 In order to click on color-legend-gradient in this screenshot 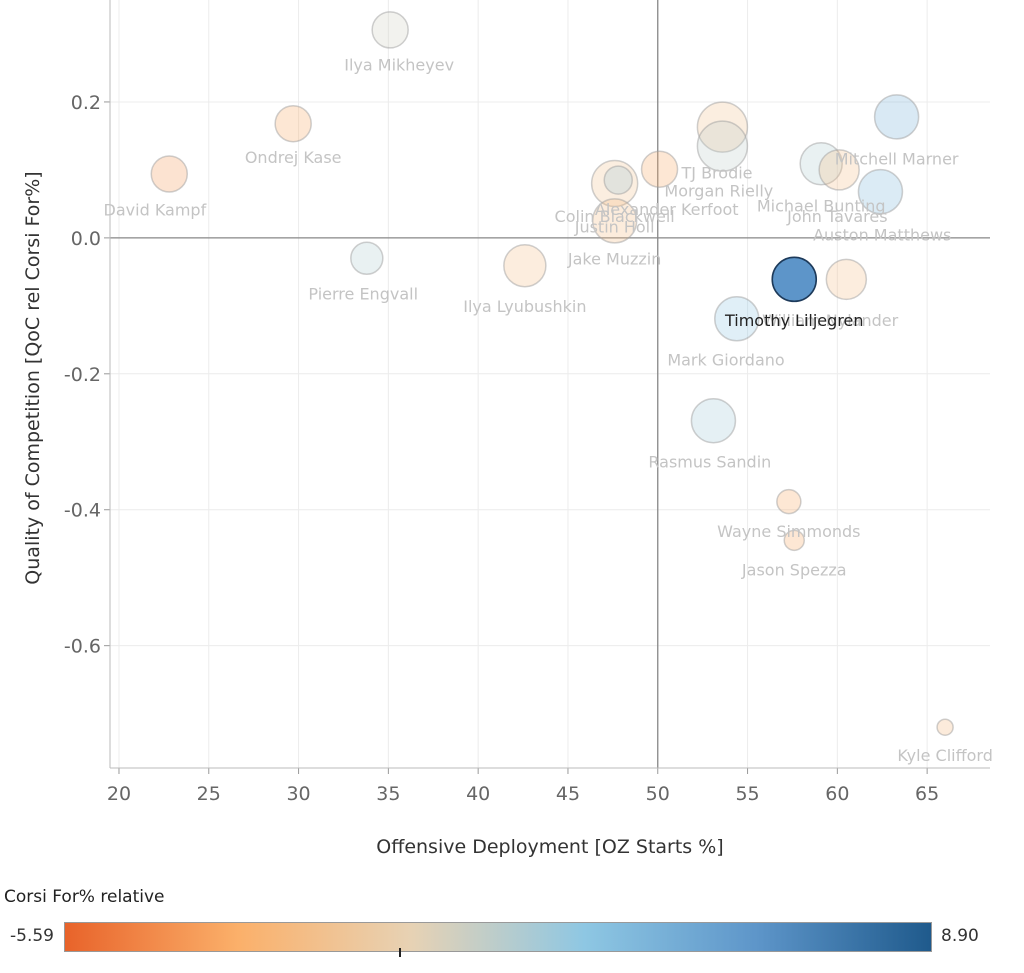, I will do `click(498, 937)`.